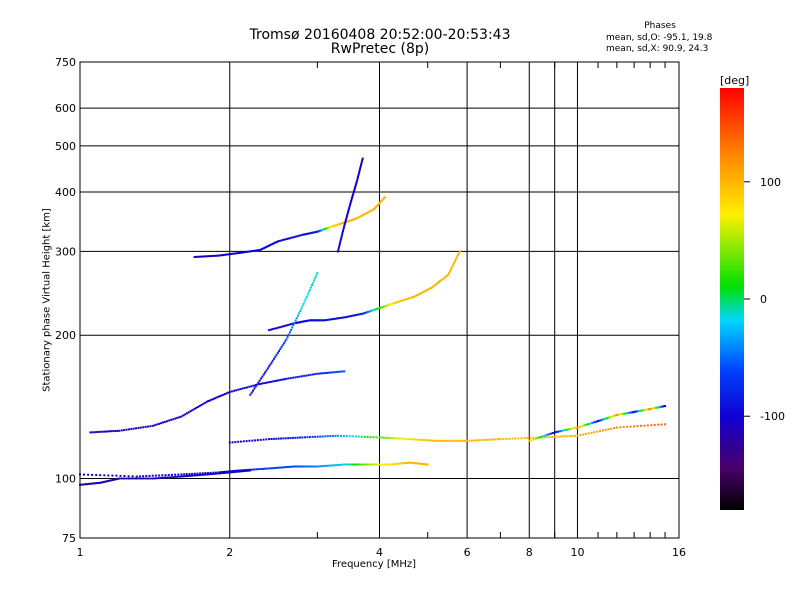 The image size is (800, 600). What do you see at coordinates (65, 479) in the screenshot?
I see `y-tick-label: 100` at bounding box center [65, 479].